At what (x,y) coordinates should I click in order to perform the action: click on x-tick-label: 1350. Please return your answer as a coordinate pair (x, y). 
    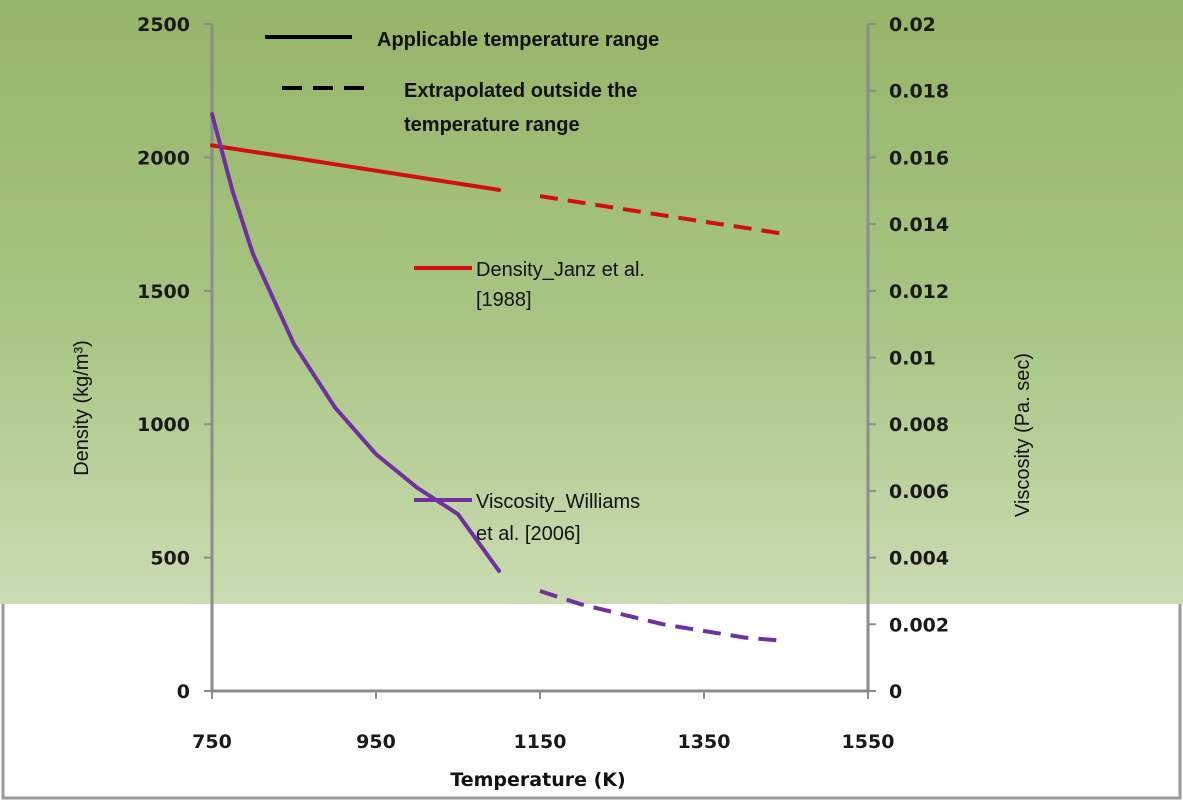
    Looking at the image, I should click on (704, 742).